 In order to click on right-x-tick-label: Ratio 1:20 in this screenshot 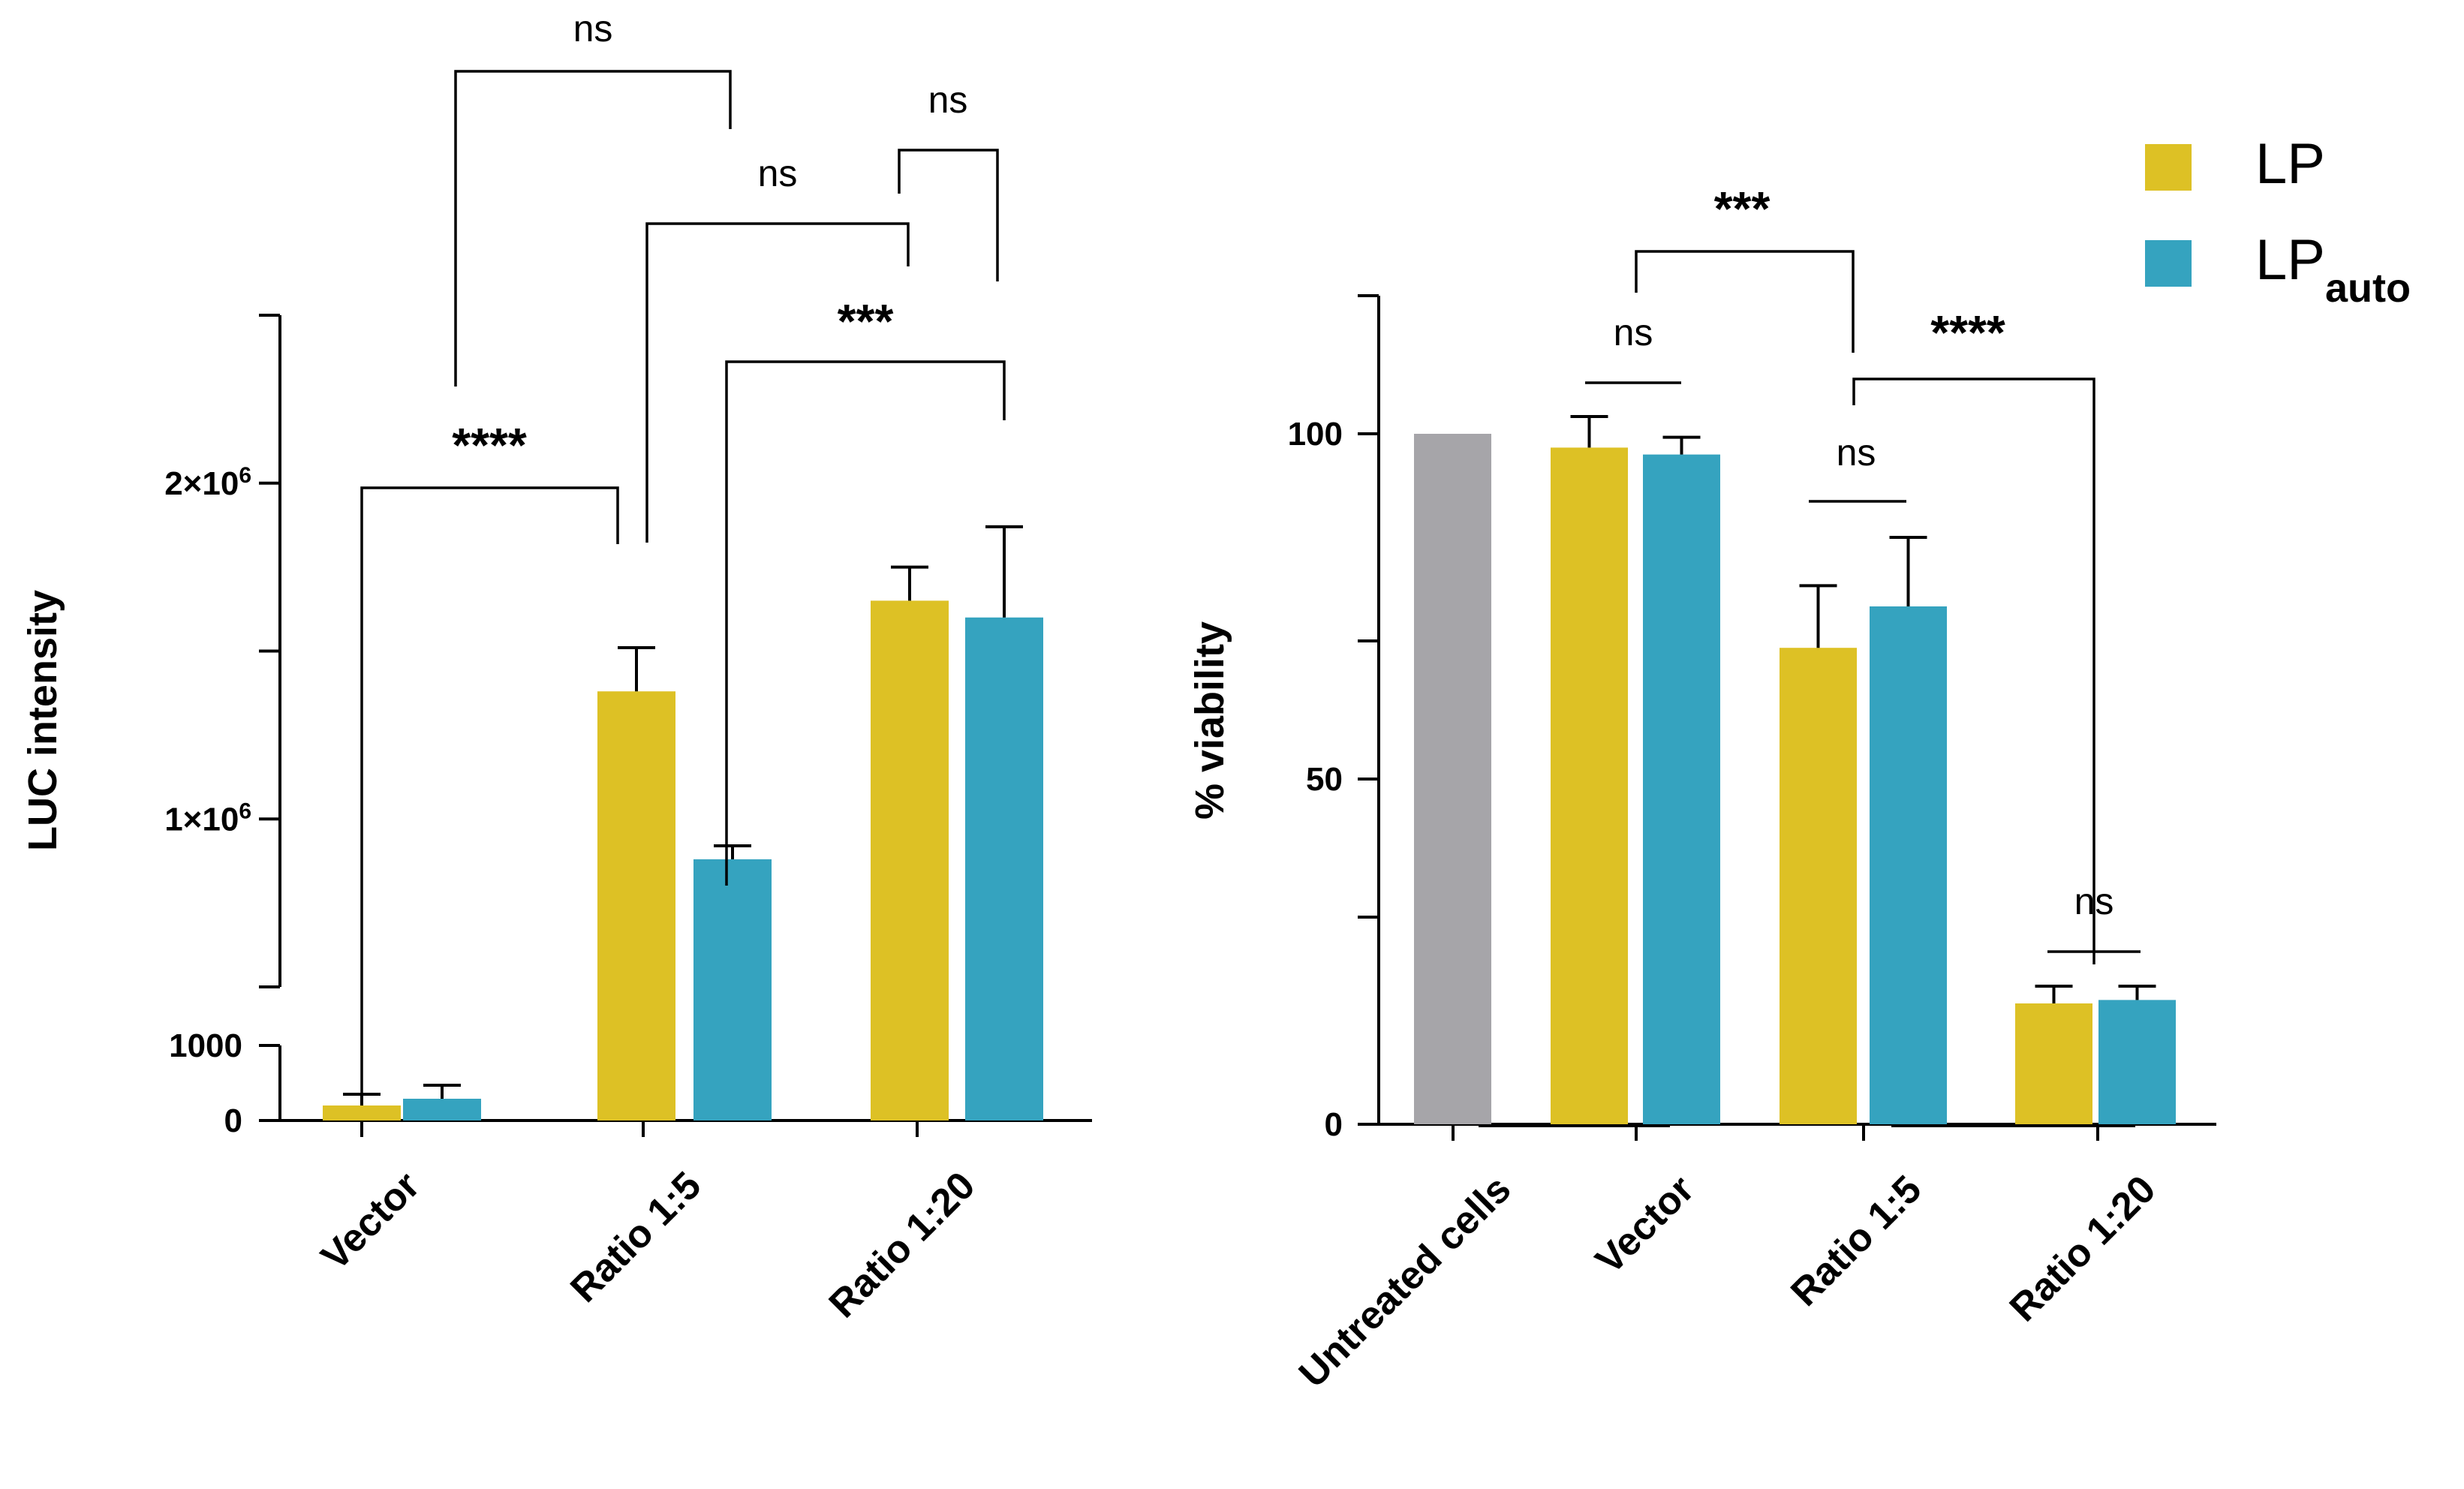, I will do `click(2083, 1248)`.